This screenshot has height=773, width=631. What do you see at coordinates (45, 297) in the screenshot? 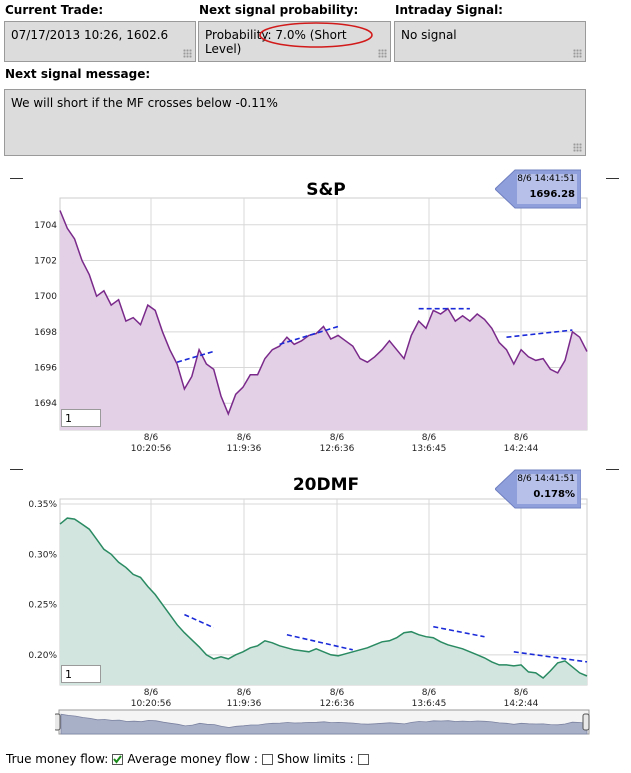
I see `y-tick-label: 1700` at bounding box center [45, 297].